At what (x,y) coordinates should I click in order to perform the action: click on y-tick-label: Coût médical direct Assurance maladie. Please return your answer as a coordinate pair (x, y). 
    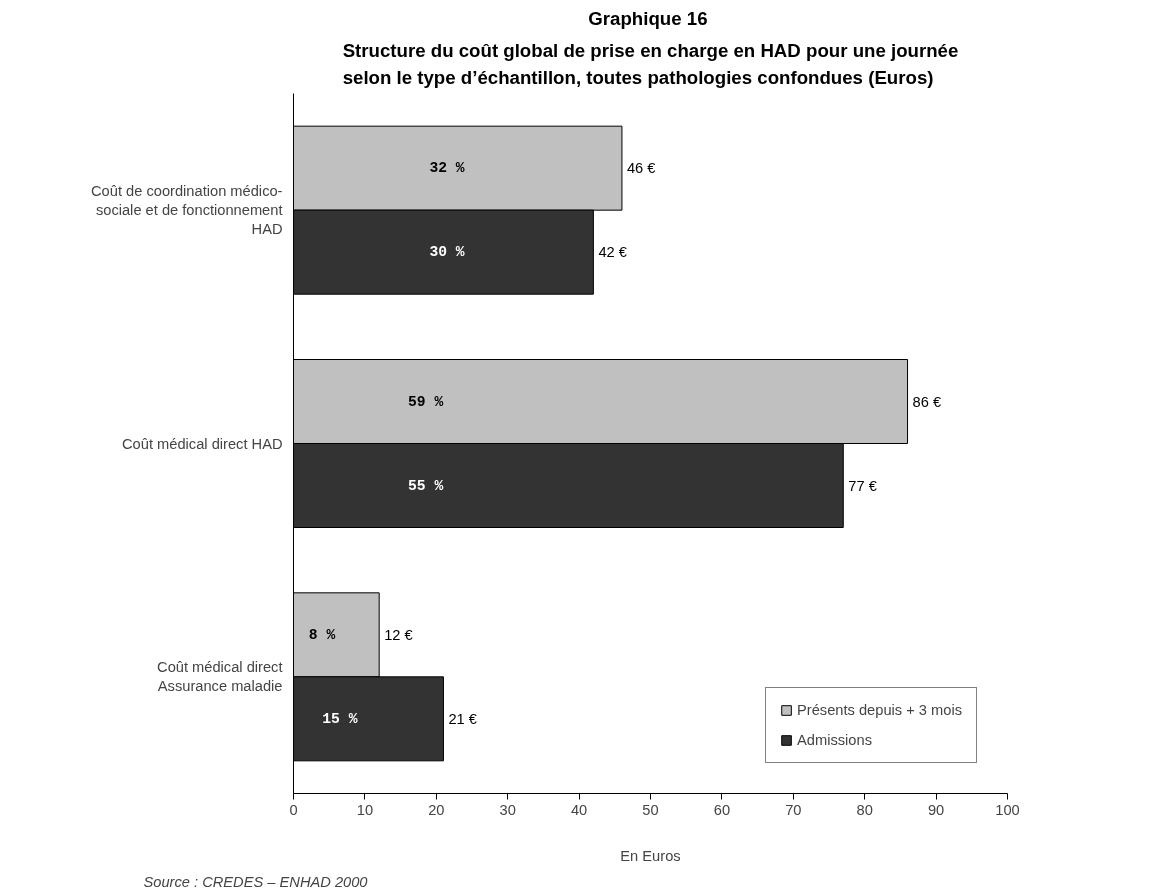
    Looking at the image, I should click on (220, 677).